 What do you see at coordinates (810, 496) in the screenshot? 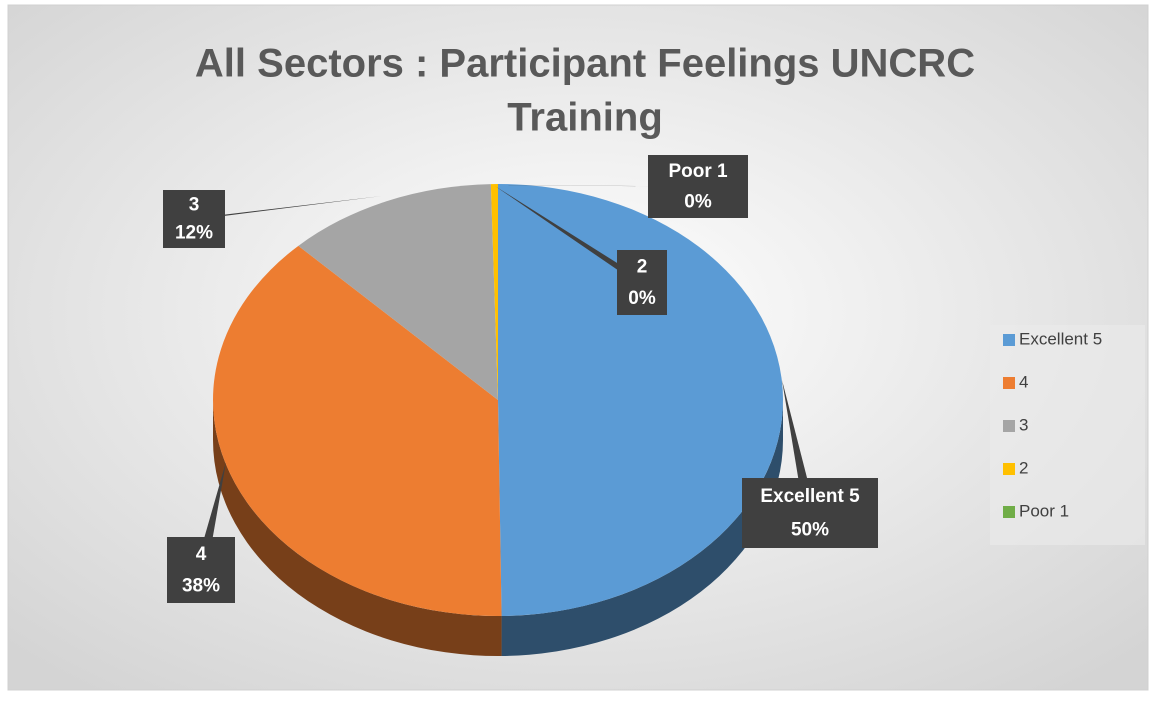
I see `data-label-category: Excellent 5` at bounding box center [810, 496].